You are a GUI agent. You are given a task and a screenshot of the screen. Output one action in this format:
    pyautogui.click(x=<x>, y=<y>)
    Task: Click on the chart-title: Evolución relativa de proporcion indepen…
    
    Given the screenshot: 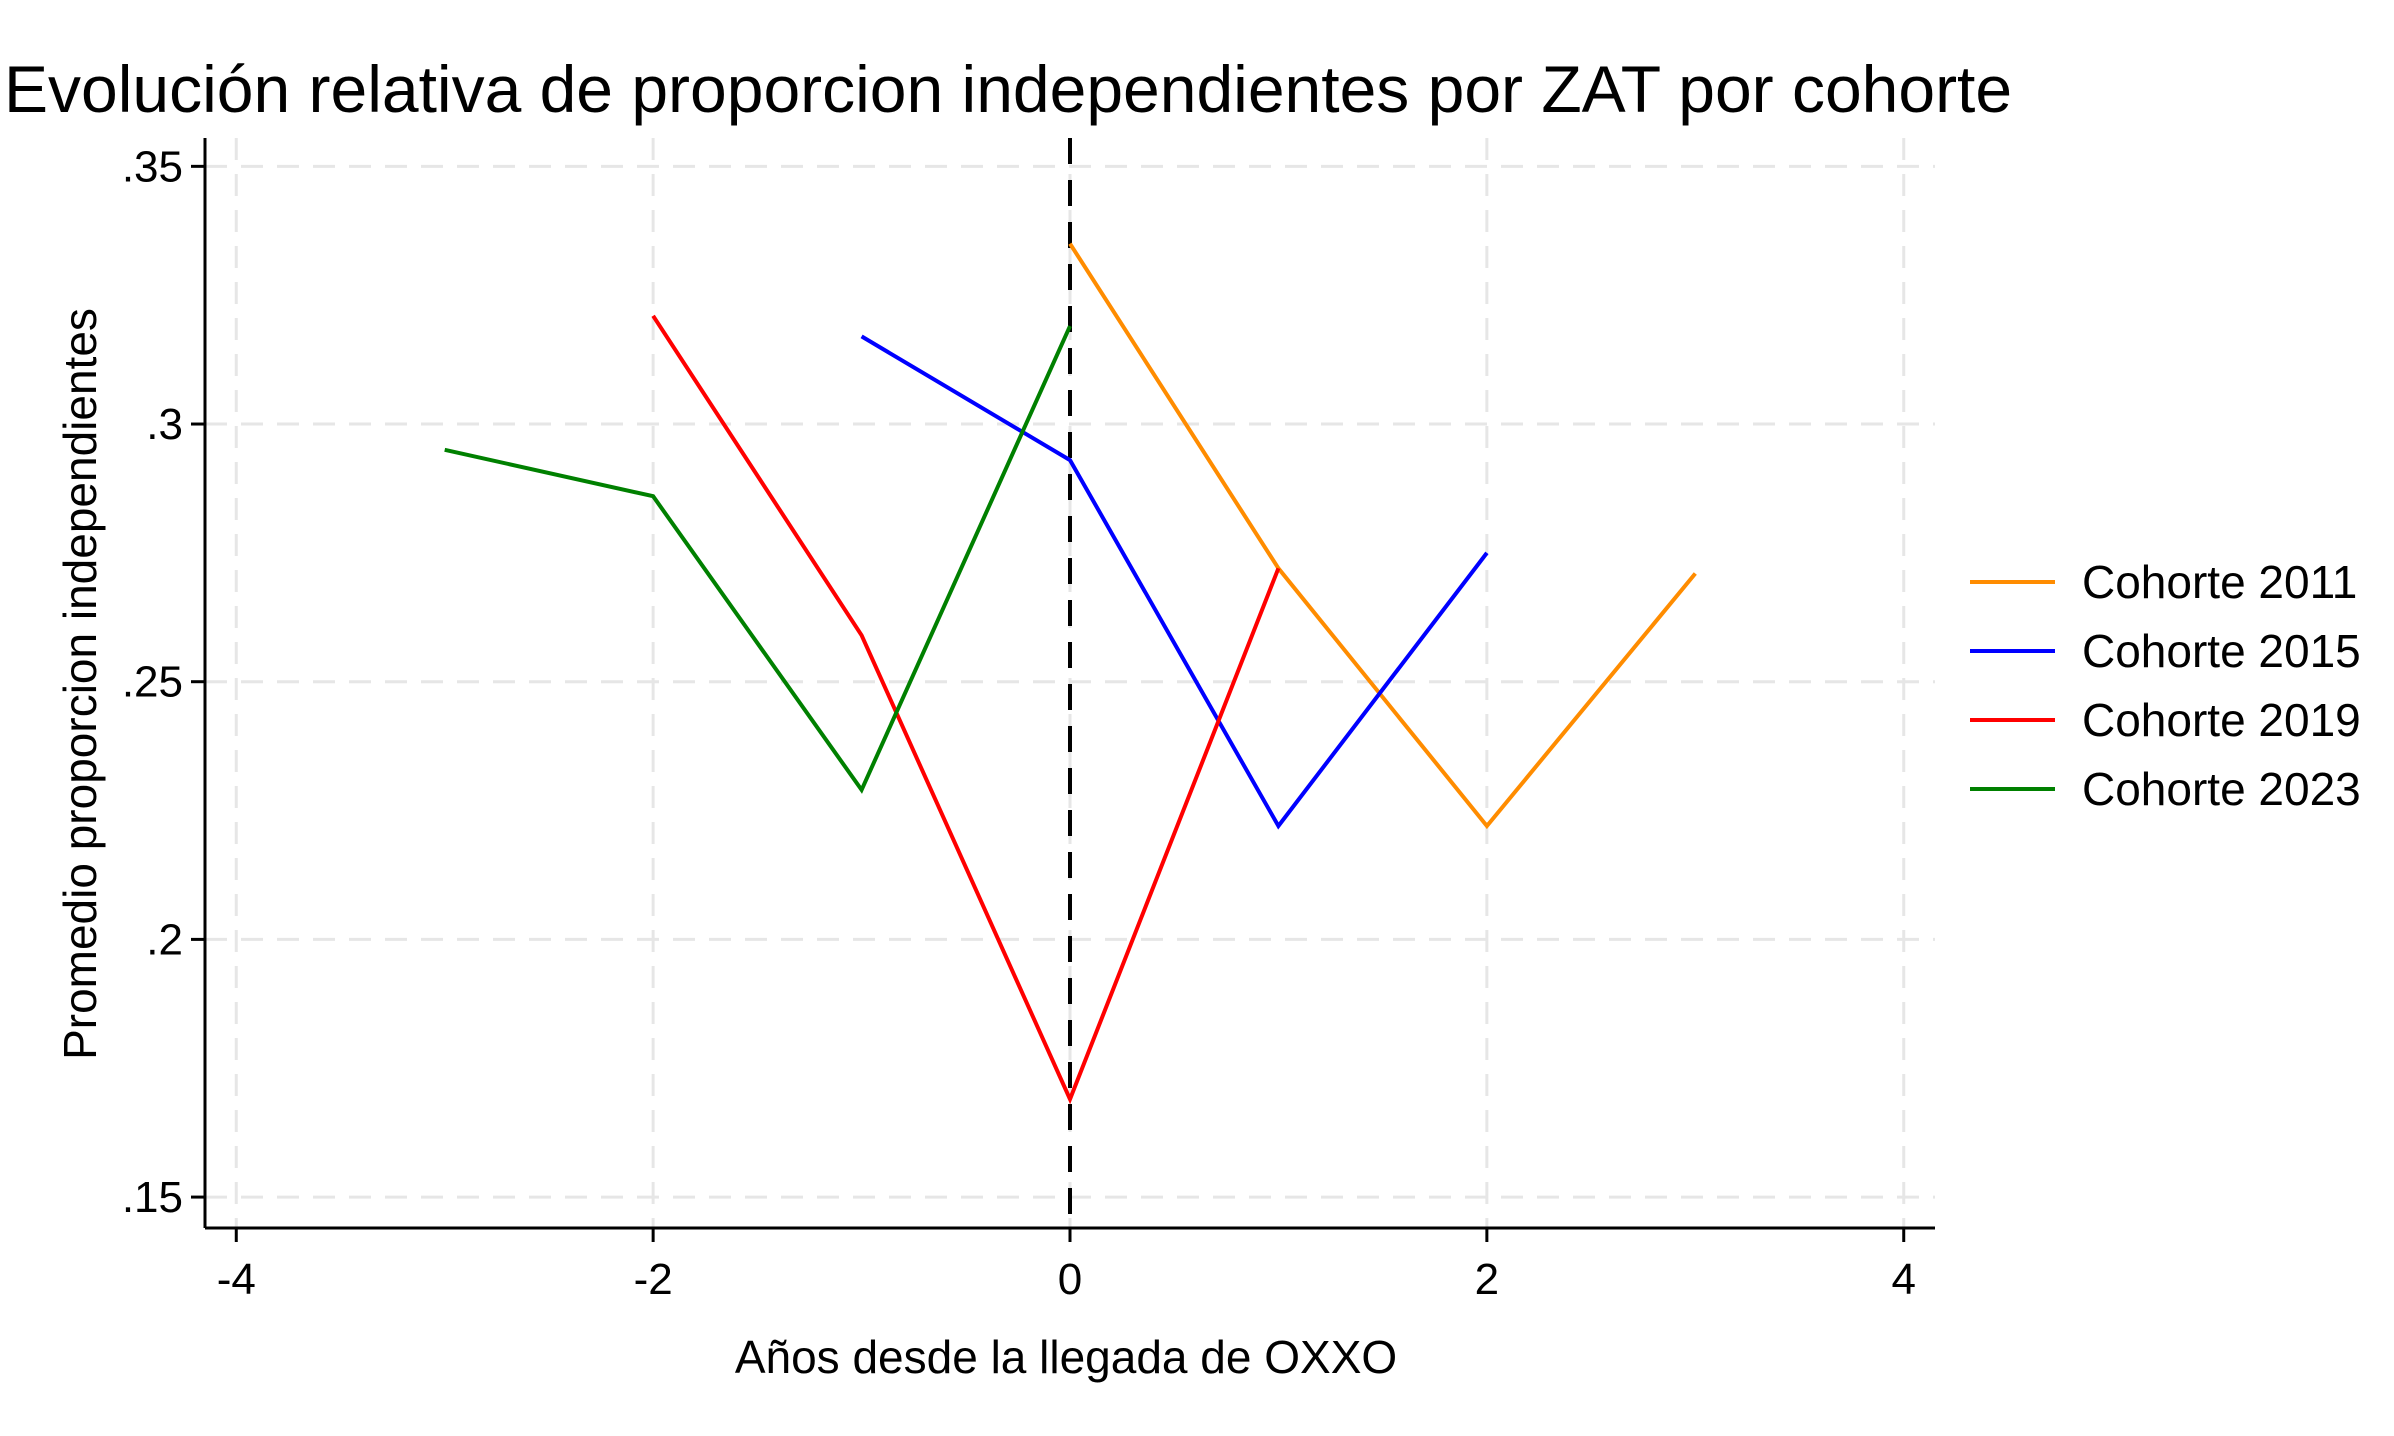 What is the action you would take?
    pyautogui.click(x=1008, y=89)
    